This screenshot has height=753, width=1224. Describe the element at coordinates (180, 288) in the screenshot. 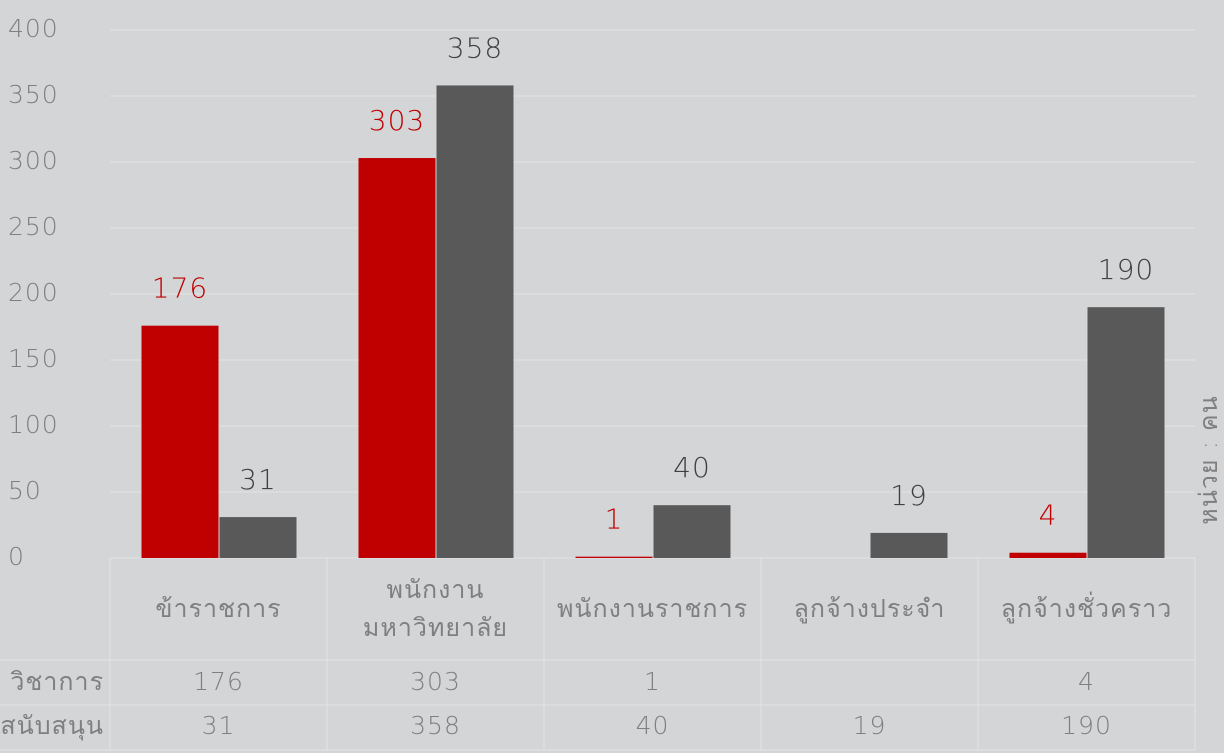

I see `data-label: 176` at that location.